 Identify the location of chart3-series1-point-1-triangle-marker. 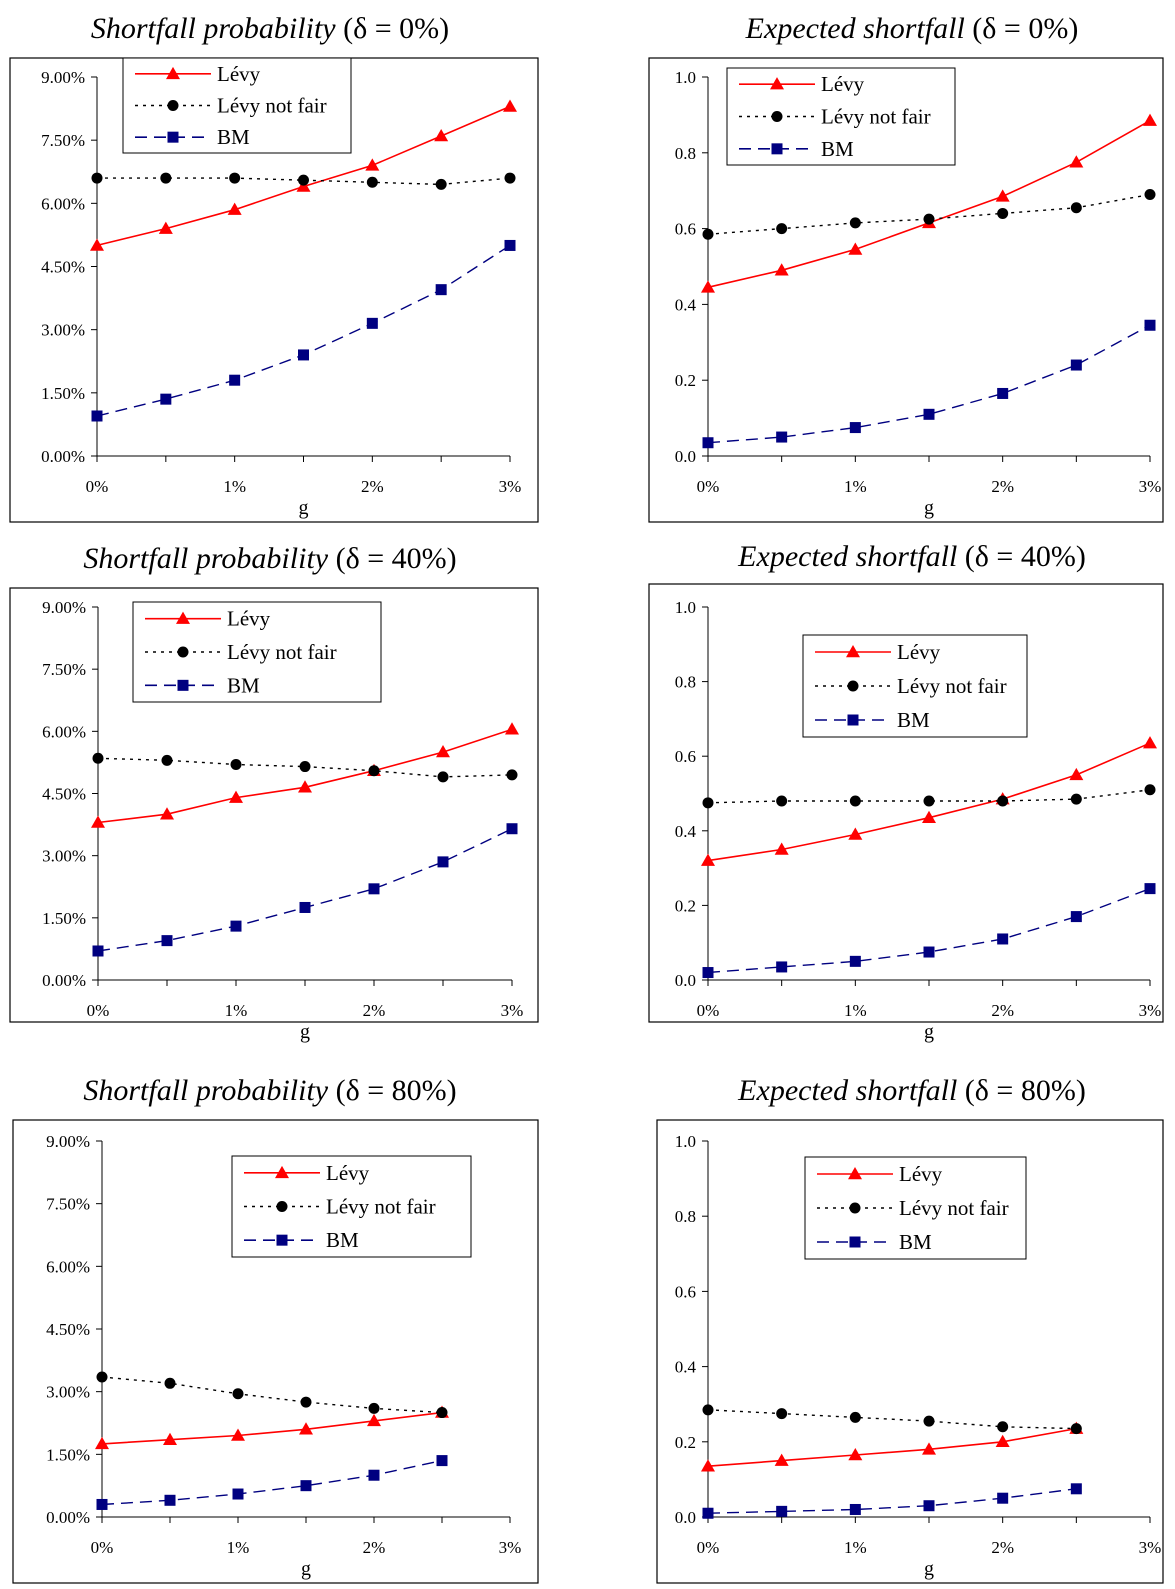
(167, 813).